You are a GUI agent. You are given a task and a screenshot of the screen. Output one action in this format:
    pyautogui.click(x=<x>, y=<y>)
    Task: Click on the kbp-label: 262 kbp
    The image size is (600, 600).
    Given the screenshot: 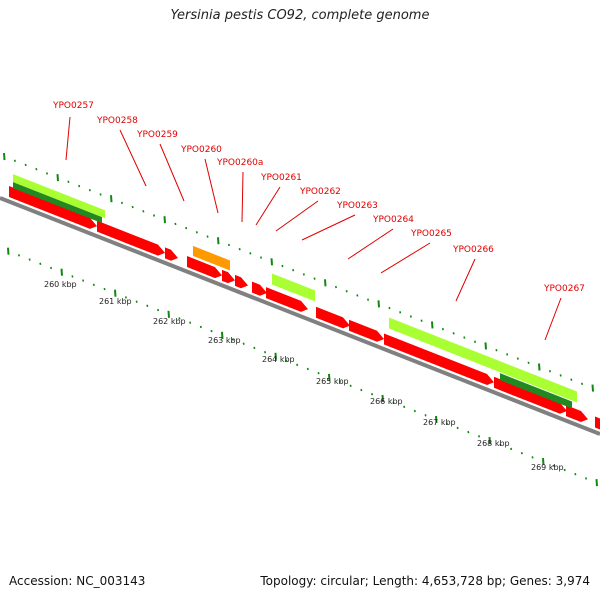 What is the action you would take?
    pyautogui.click(x=169, y=321)
    